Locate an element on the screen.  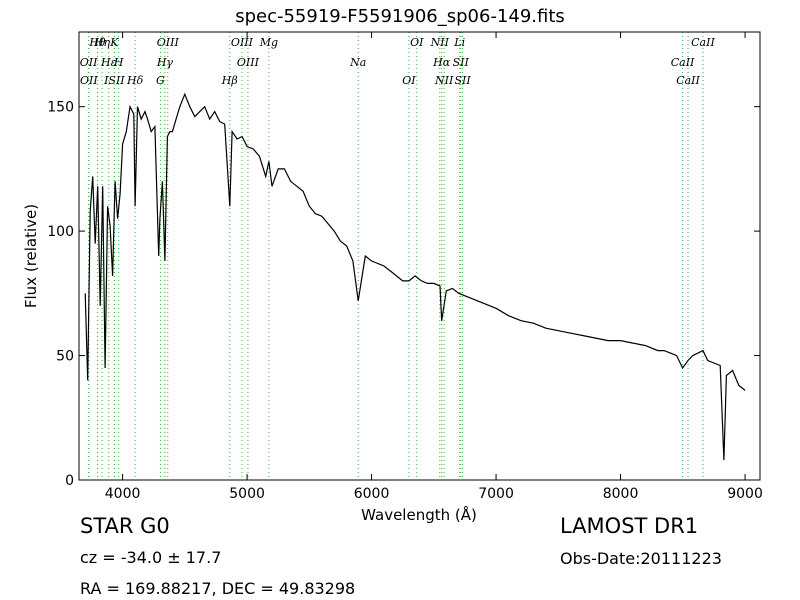
line-label-11: G is located at coordinates (160, 80).